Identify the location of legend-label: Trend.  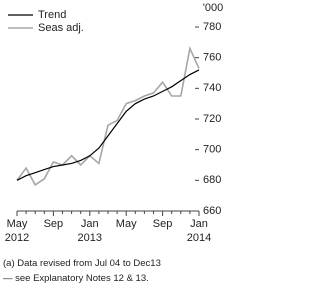
(52, 15).